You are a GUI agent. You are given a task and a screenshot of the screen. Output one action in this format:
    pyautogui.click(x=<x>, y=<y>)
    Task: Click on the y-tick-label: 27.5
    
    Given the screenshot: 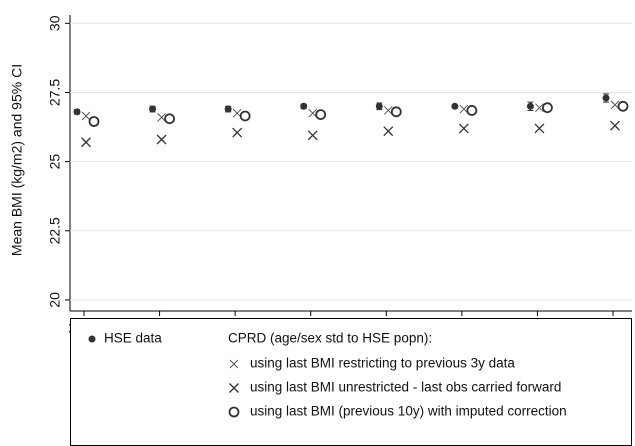 What is the action you would take?
    pyautogui.click(x=55, y=92)
    